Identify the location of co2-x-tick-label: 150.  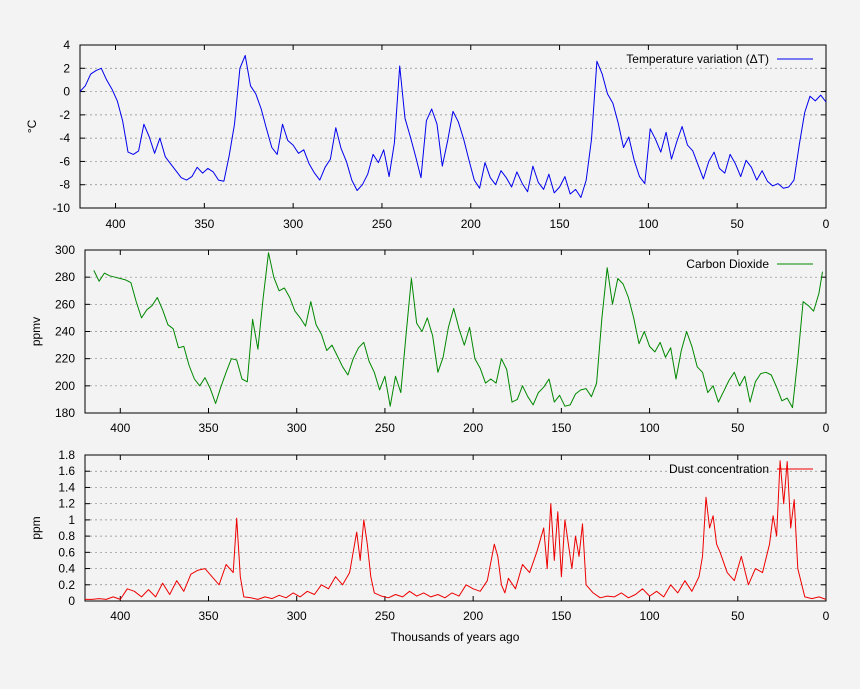
(561, 428).